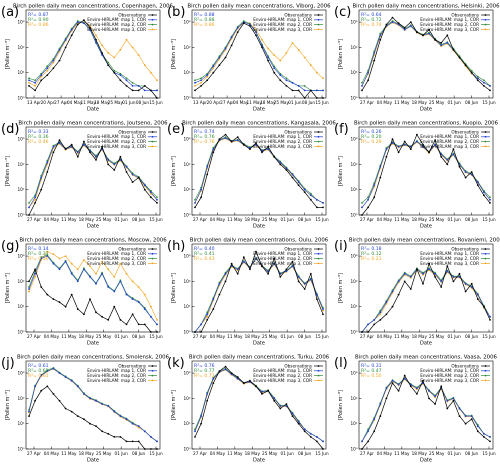 Image resolution: width=500 pixels, height=469 pixels. I want to click on x-tick-label: 04 May, so click(218, 219).